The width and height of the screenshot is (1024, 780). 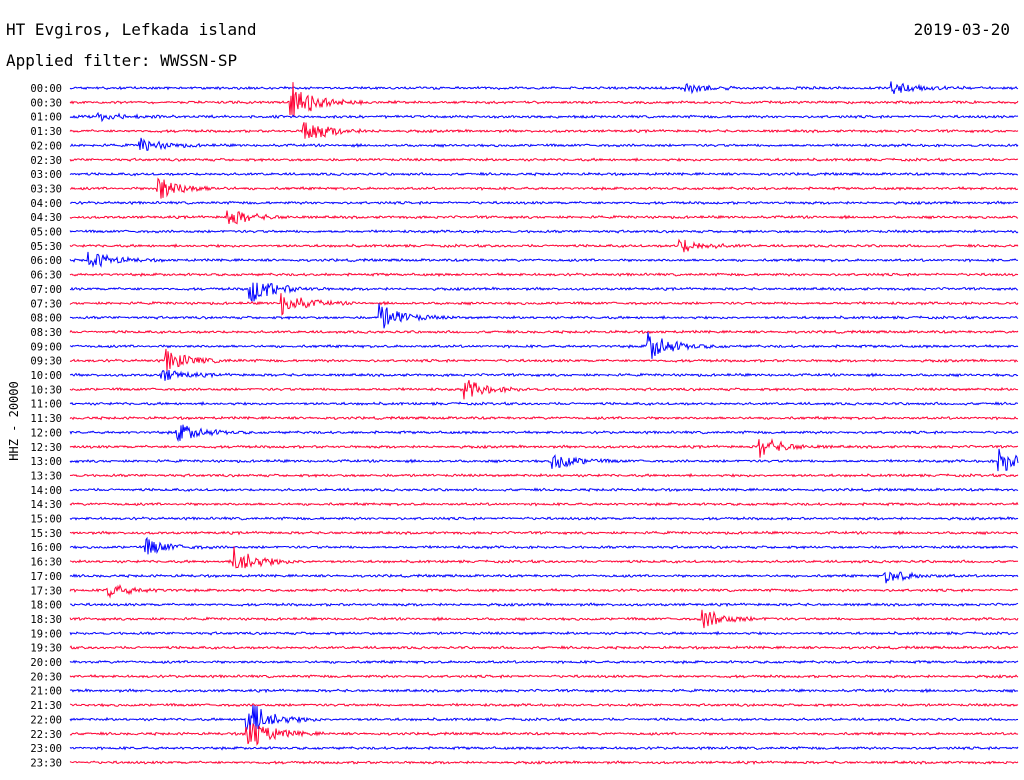 What do you see at coordinates (46, 548) in the screenshot?
I see `trace-time-label: 16:00` at bounding box center [46, 548].